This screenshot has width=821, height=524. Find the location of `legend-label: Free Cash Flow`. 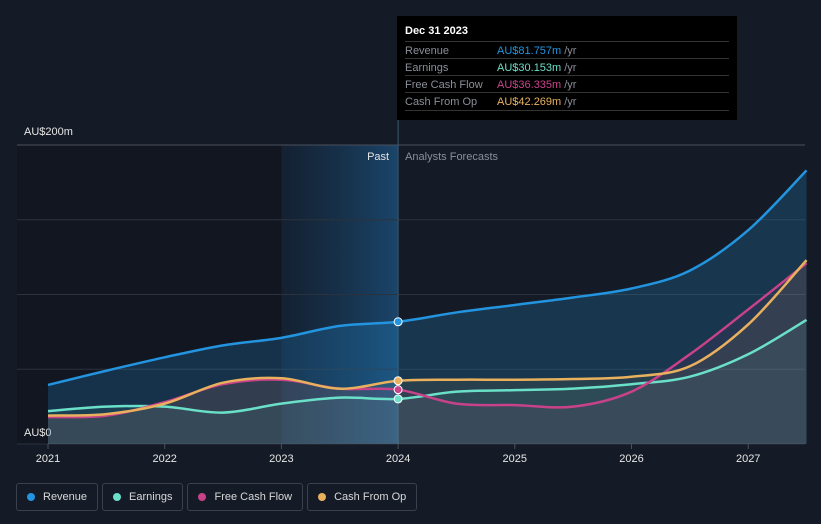

legend-label: Free Cash Flow is located at coordinates (253, 497).